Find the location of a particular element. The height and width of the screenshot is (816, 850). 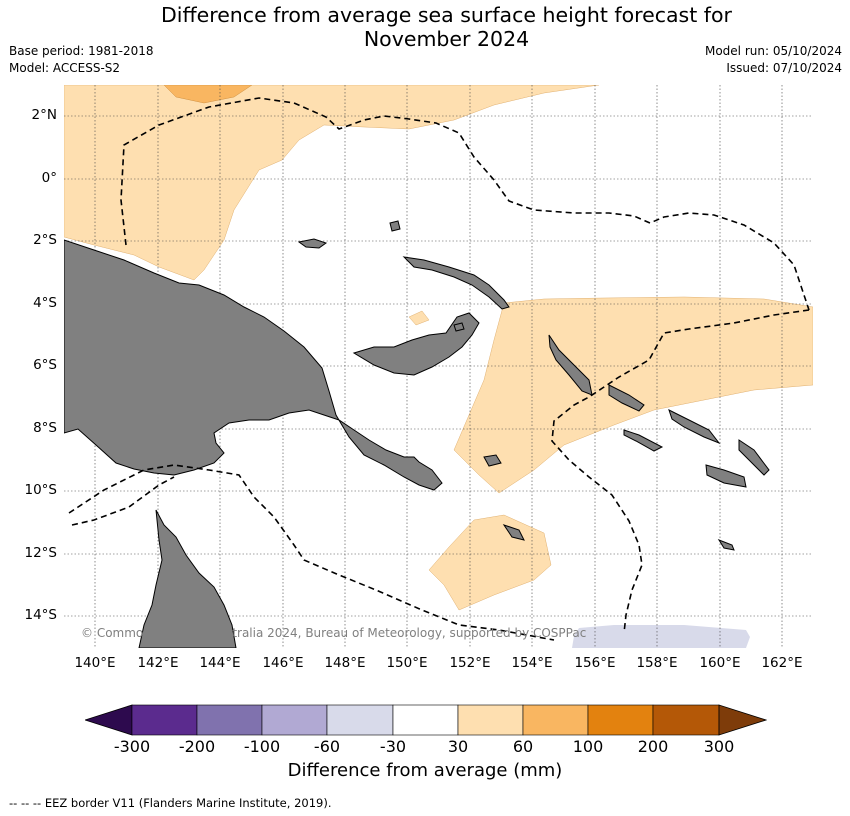

anomaly-region-negative is located at coordinates (661, 636).